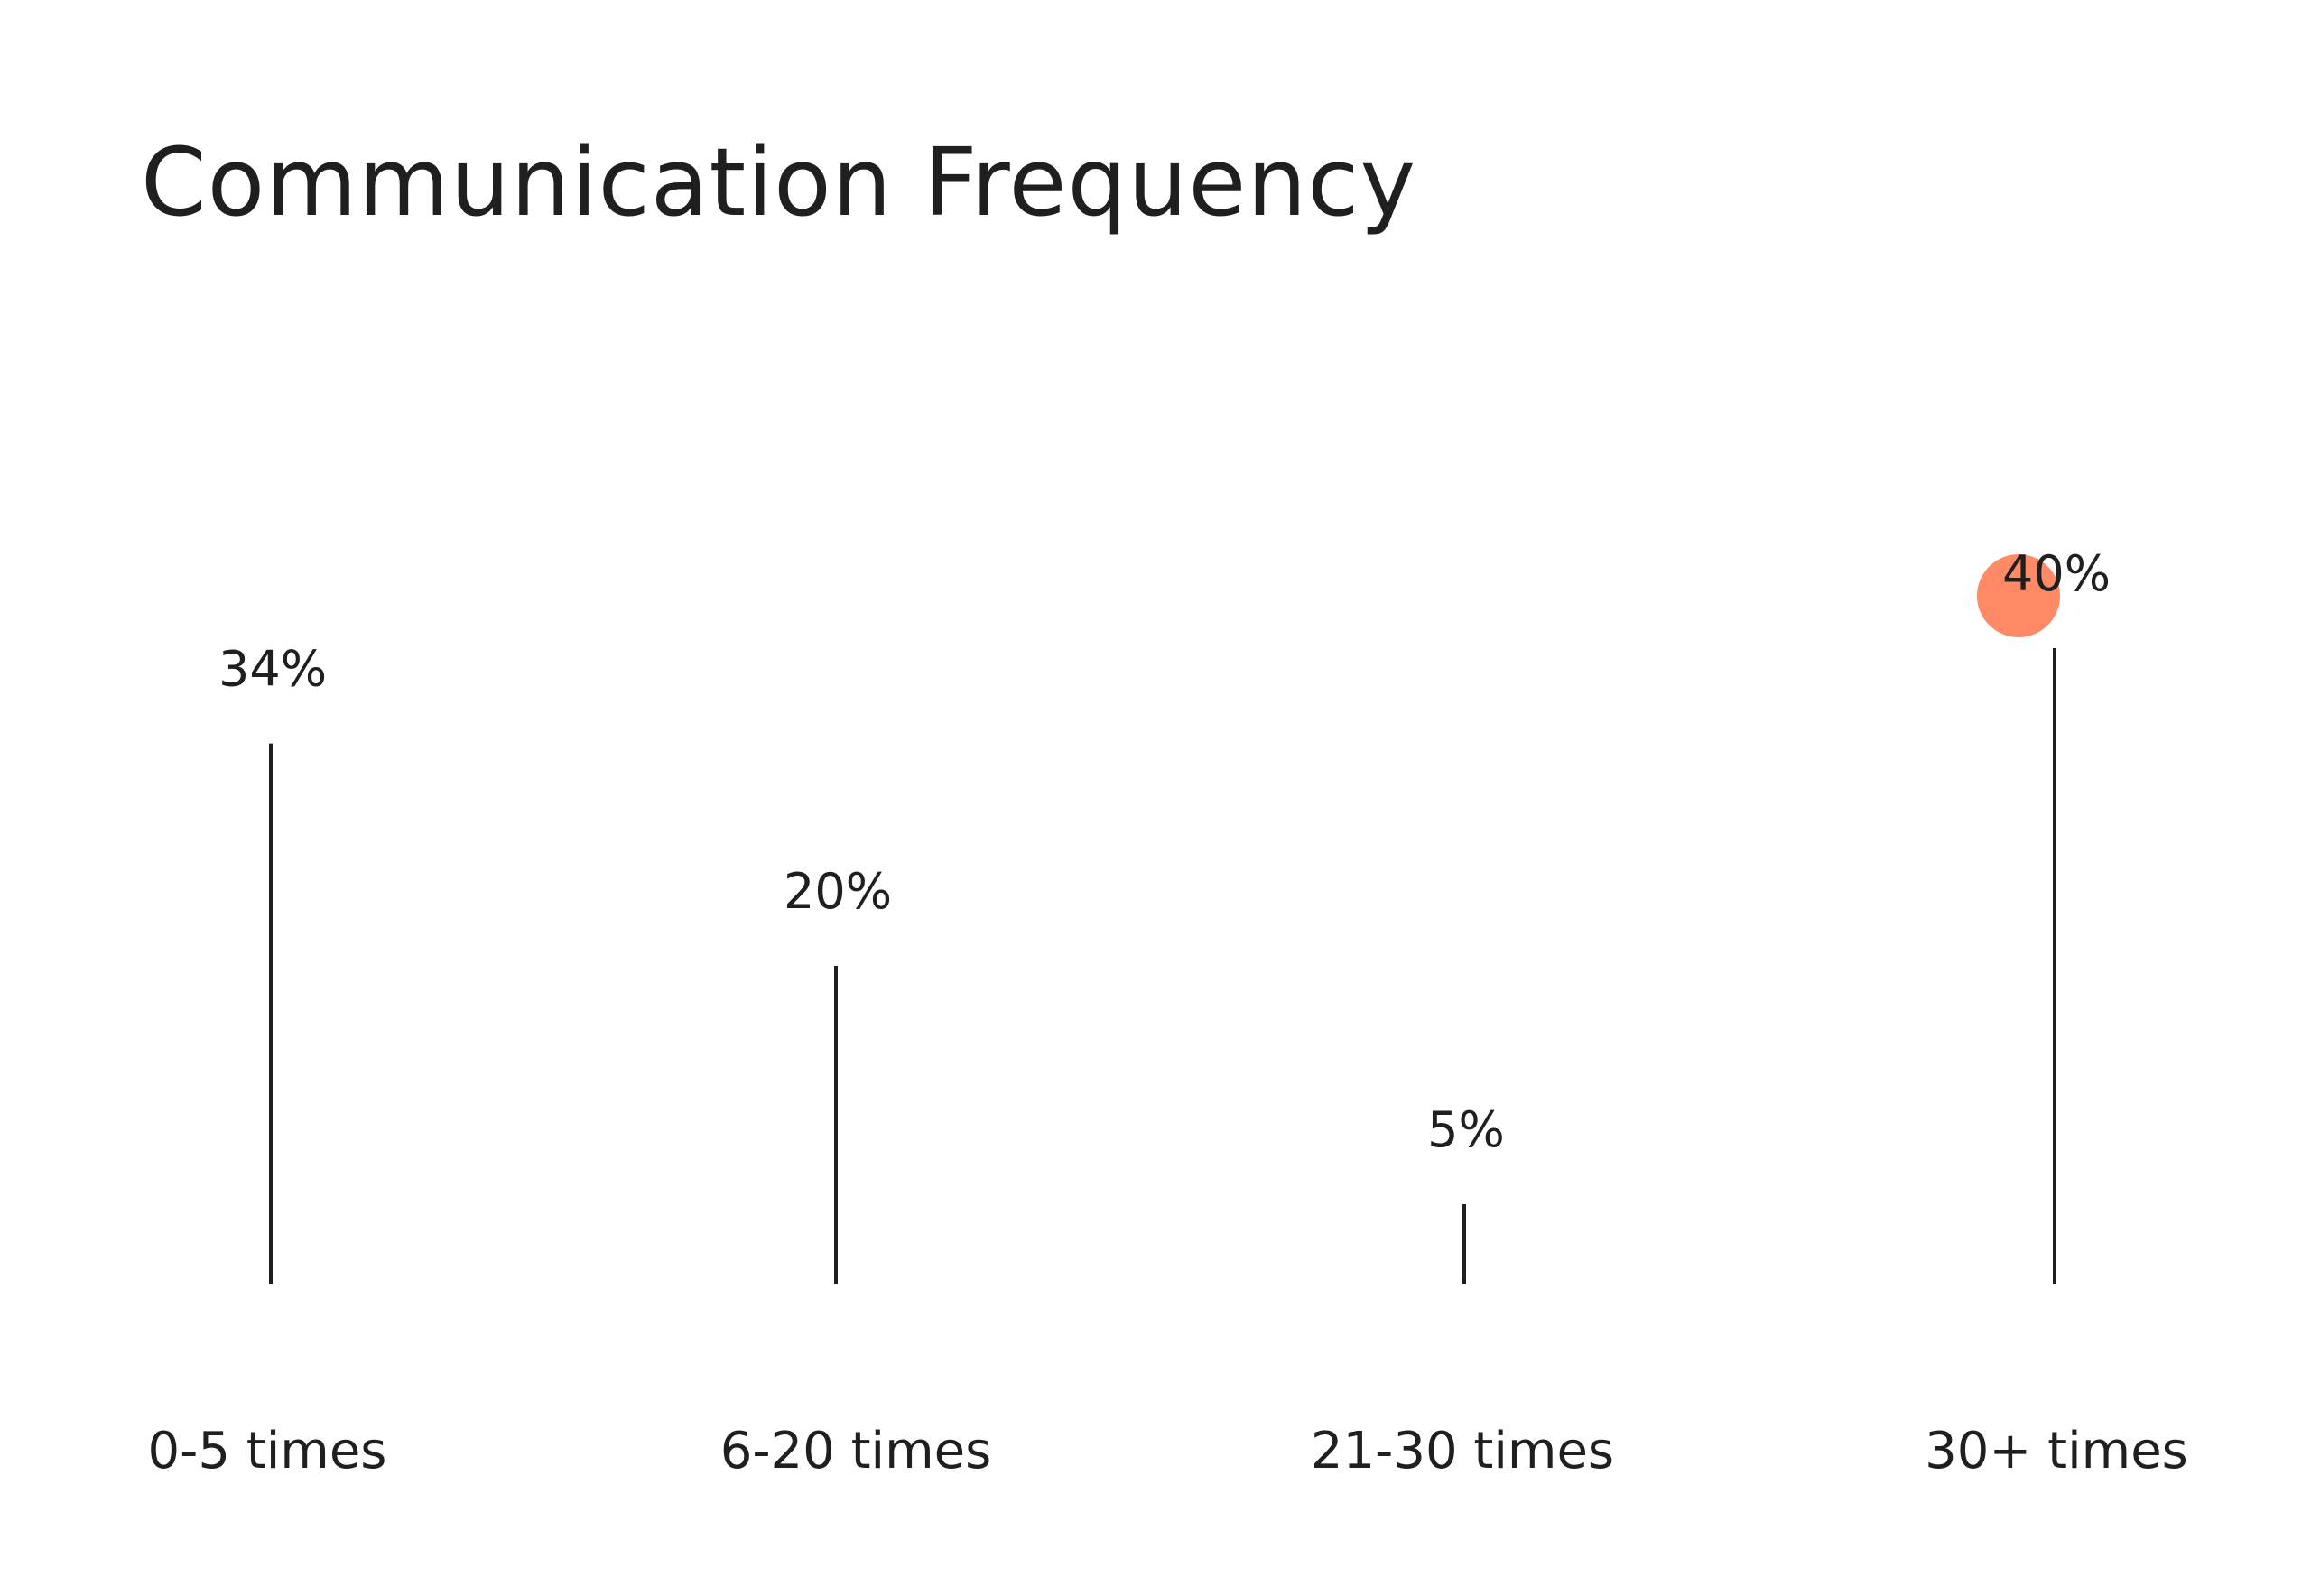  Describe the element at coordinates (2056, 1451) in the screenshot. I see `category-label: 30+ times` at that location.